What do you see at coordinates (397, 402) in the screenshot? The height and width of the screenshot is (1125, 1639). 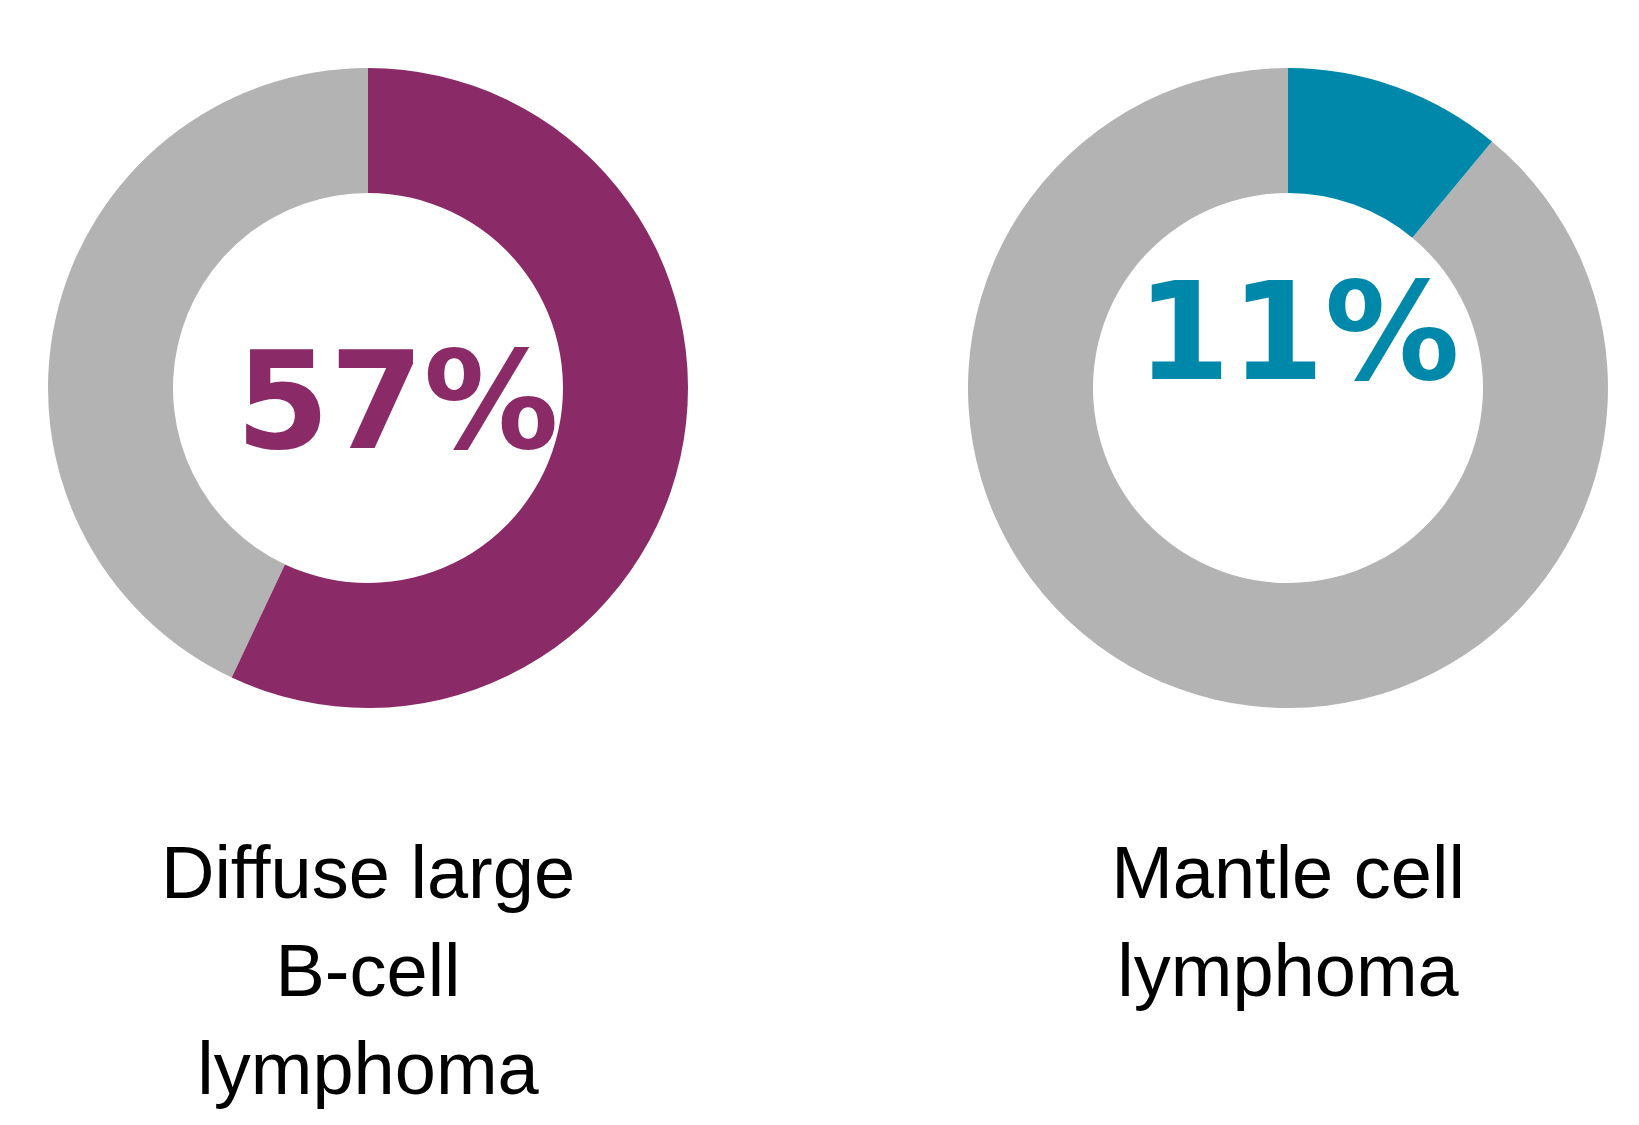 I see `data-label: 57%` at bounding box center [397, 402].